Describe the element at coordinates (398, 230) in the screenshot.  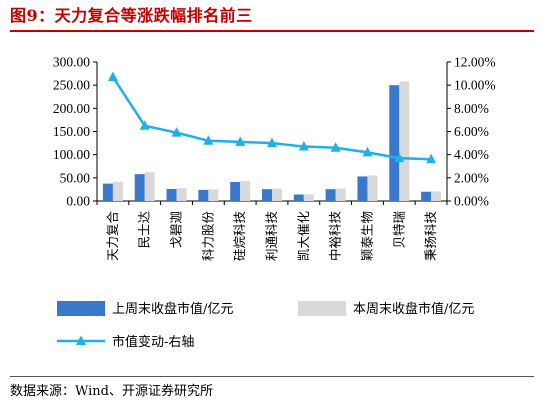
I see `category-label: 贝特瑞` at that location.